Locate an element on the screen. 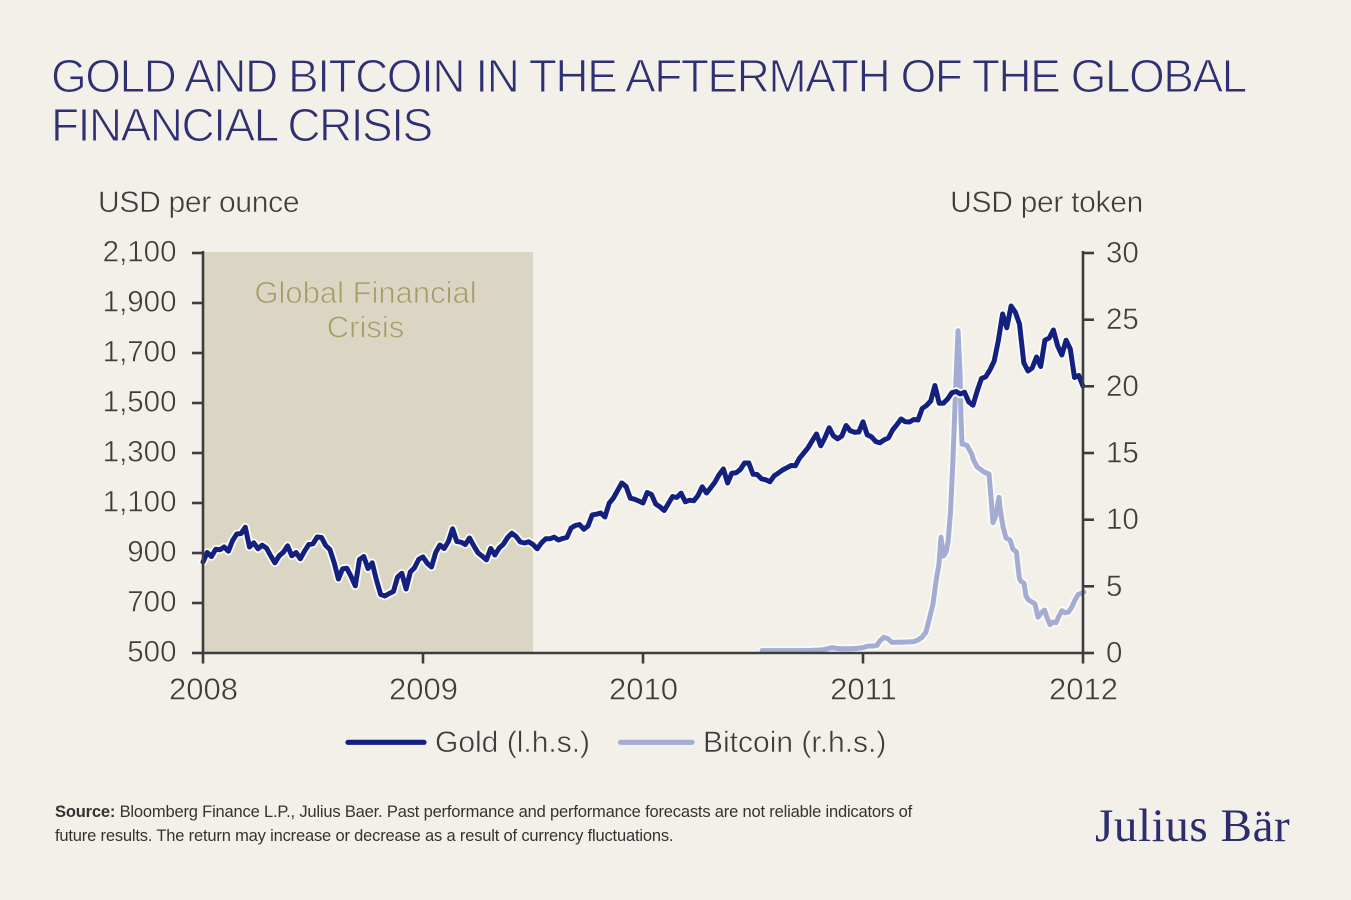 The height and width of the screenshot is (900, 1351). svg-text: 500 is located at coordinates (151, 652).